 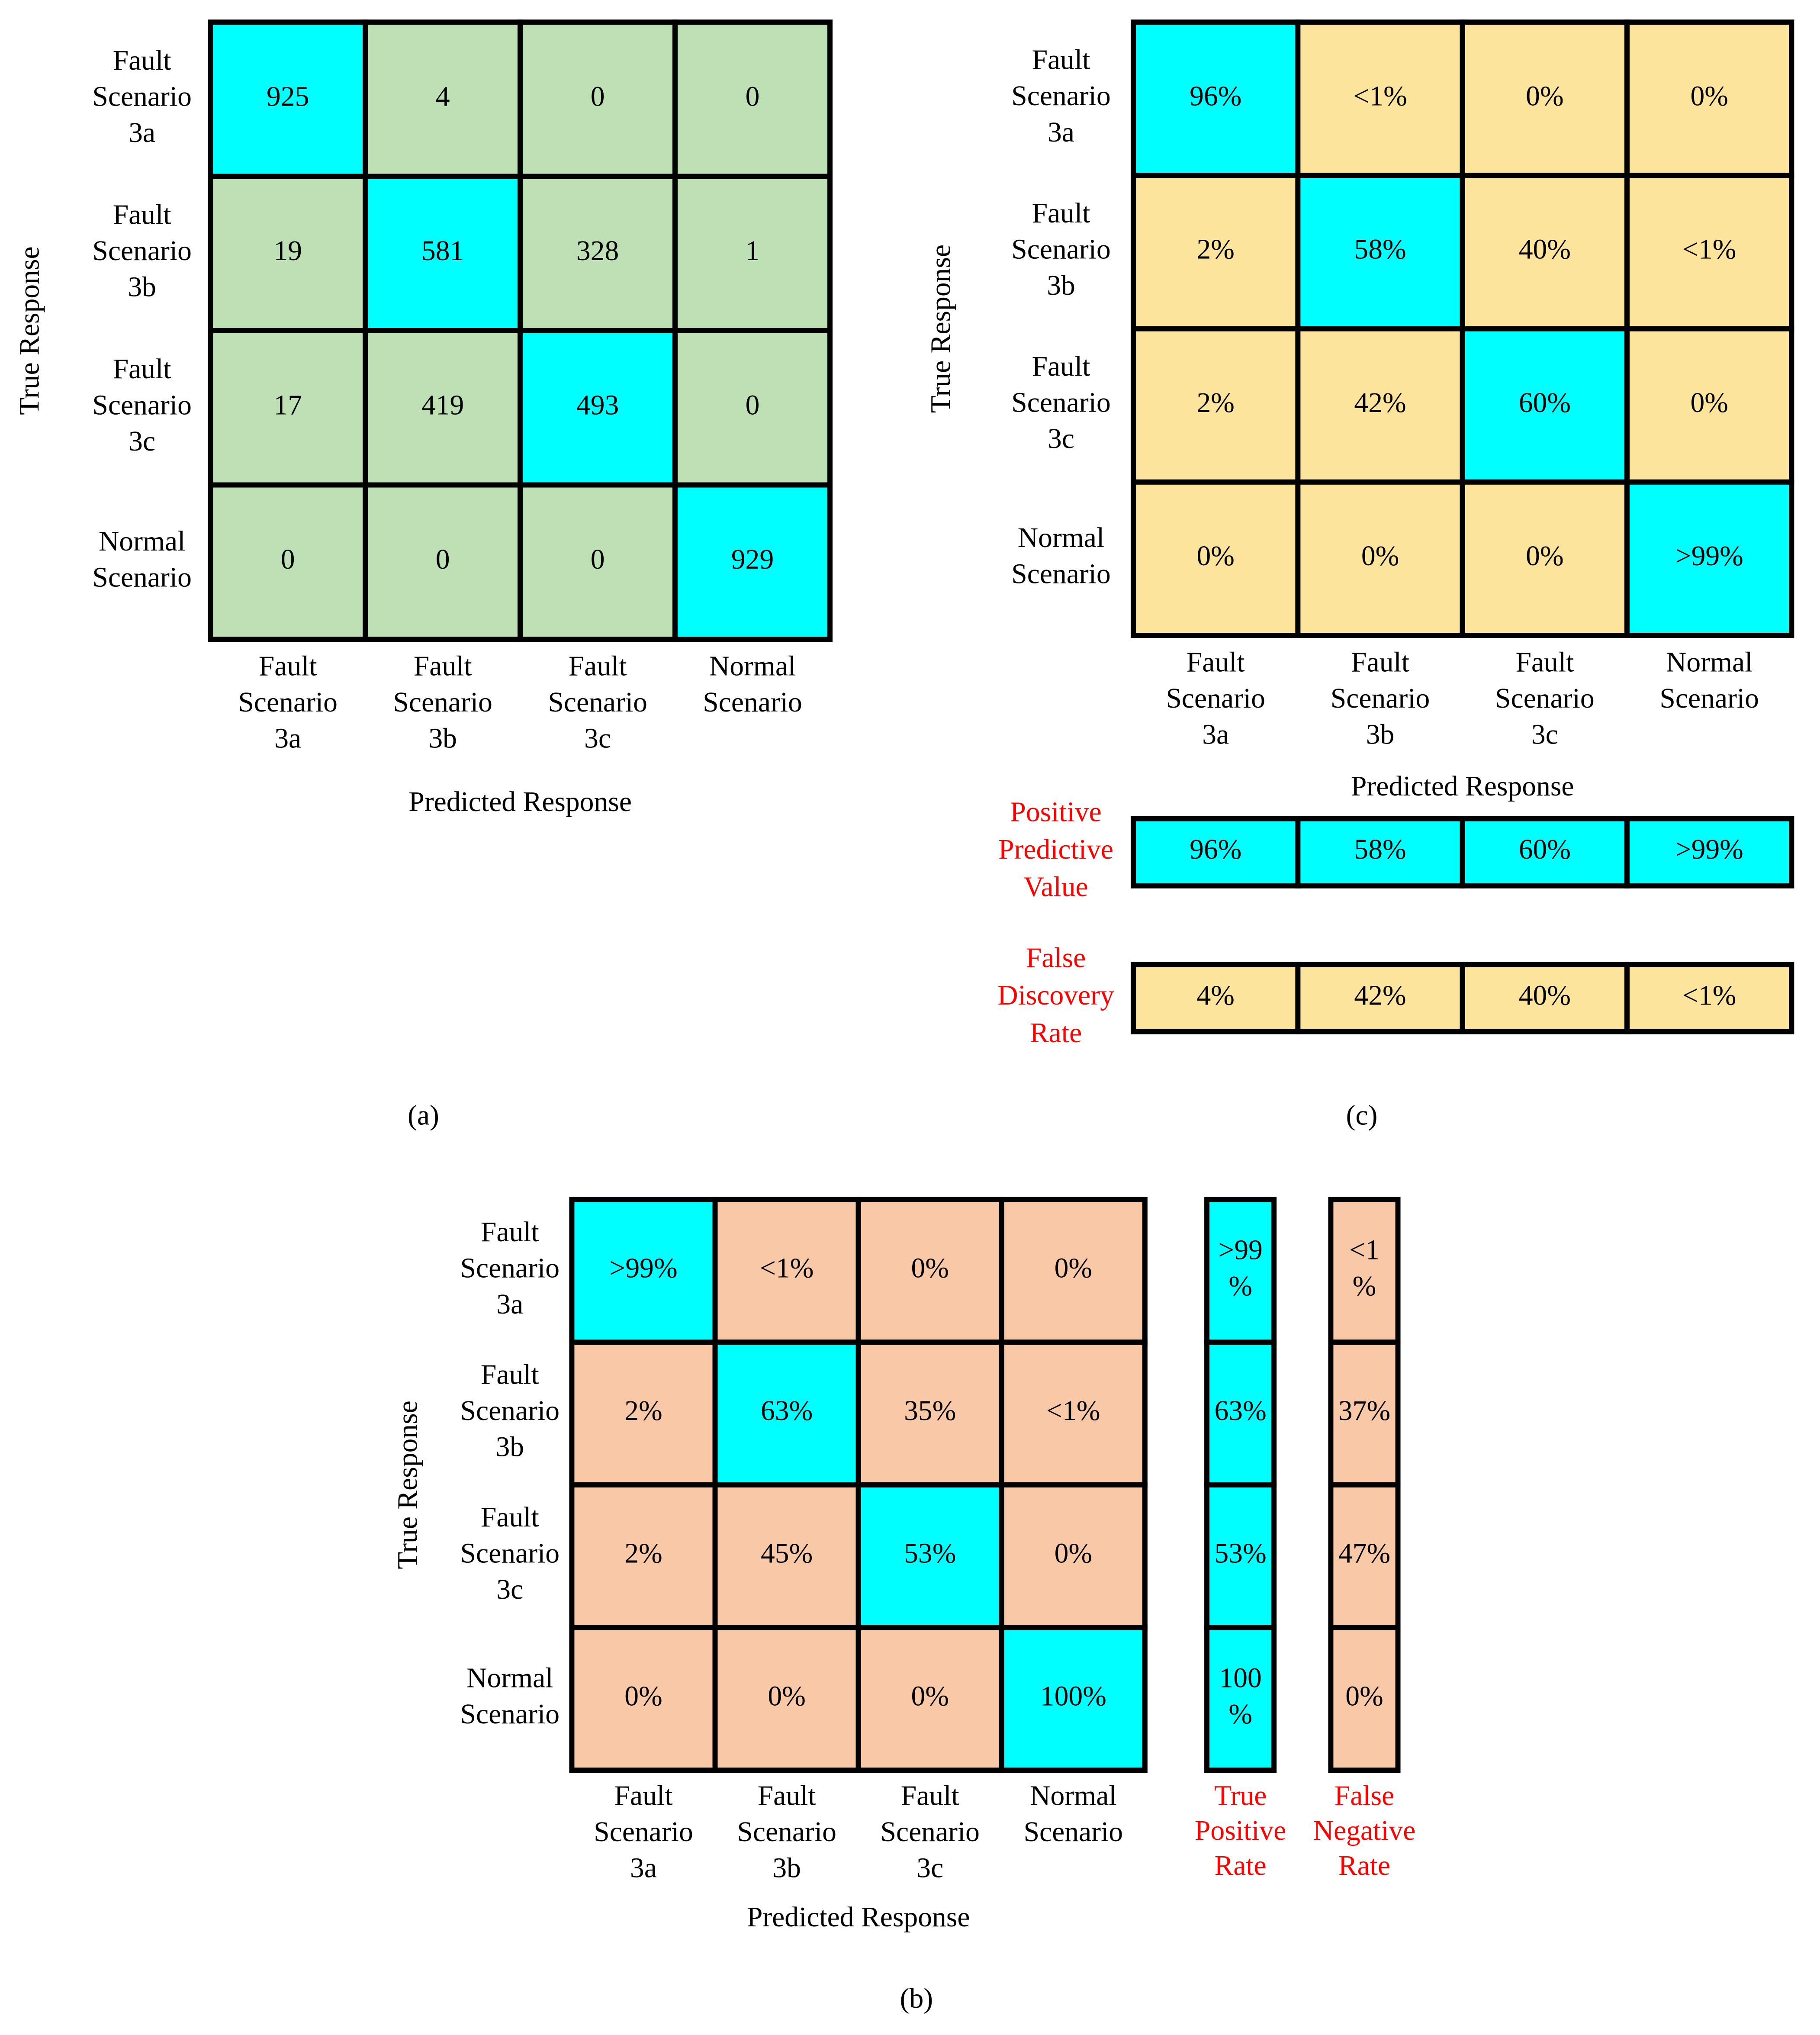 What do you see at coordinates (423, 1115) in the screenshot?
I see `caption: (a)` at bounding box center [423, 1115].